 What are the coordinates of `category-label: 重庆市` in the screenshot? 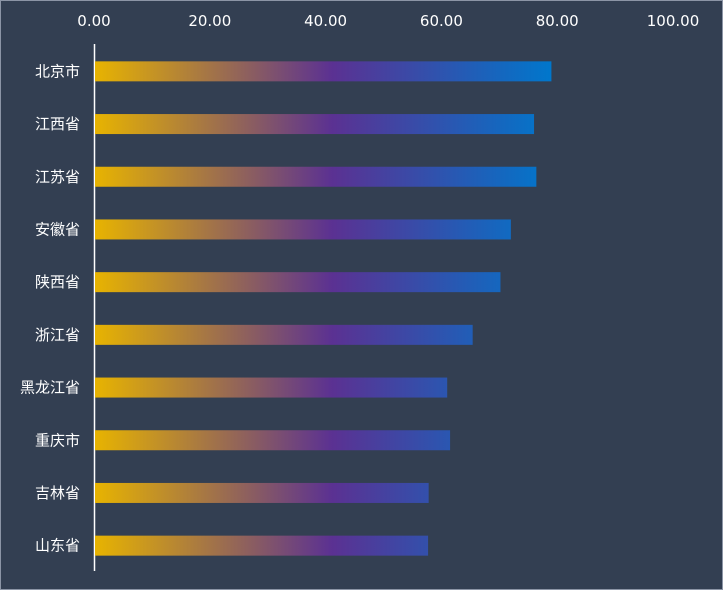 It's located at (57, 440).